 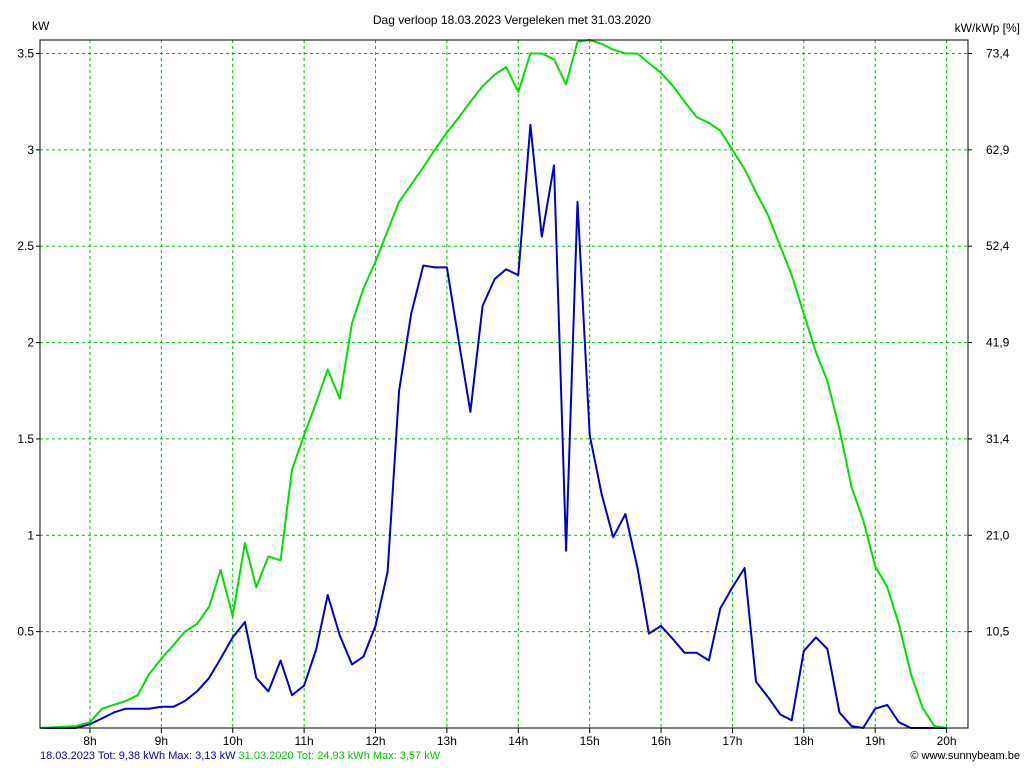 What do you see at coordinates (998, 632) in the screenshot?
I see `y-tick-label-right: 10,5` at bounding box center [998, 632].